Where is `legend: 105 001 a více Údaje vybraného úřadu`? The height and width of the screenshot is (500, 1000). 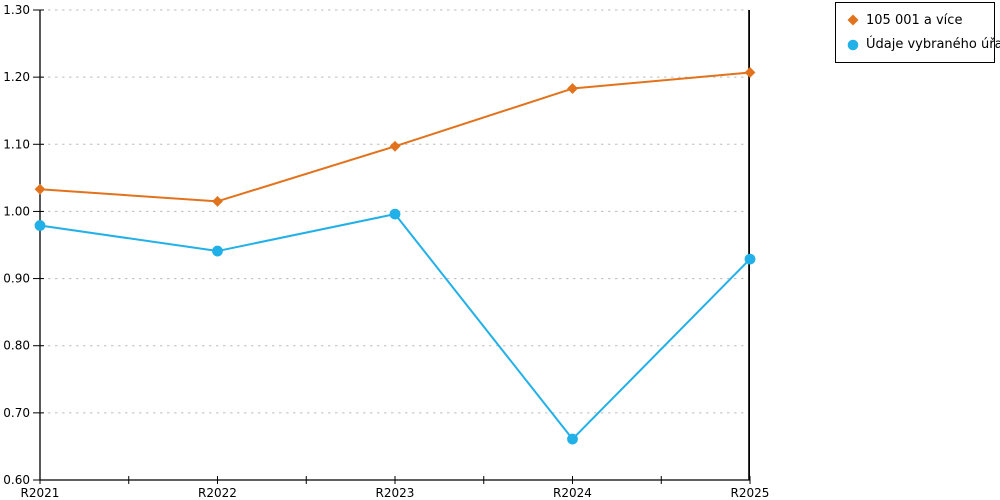 legend: 105 001 a více Údaje vybraného úřadu is located at coordinates (917, 32).